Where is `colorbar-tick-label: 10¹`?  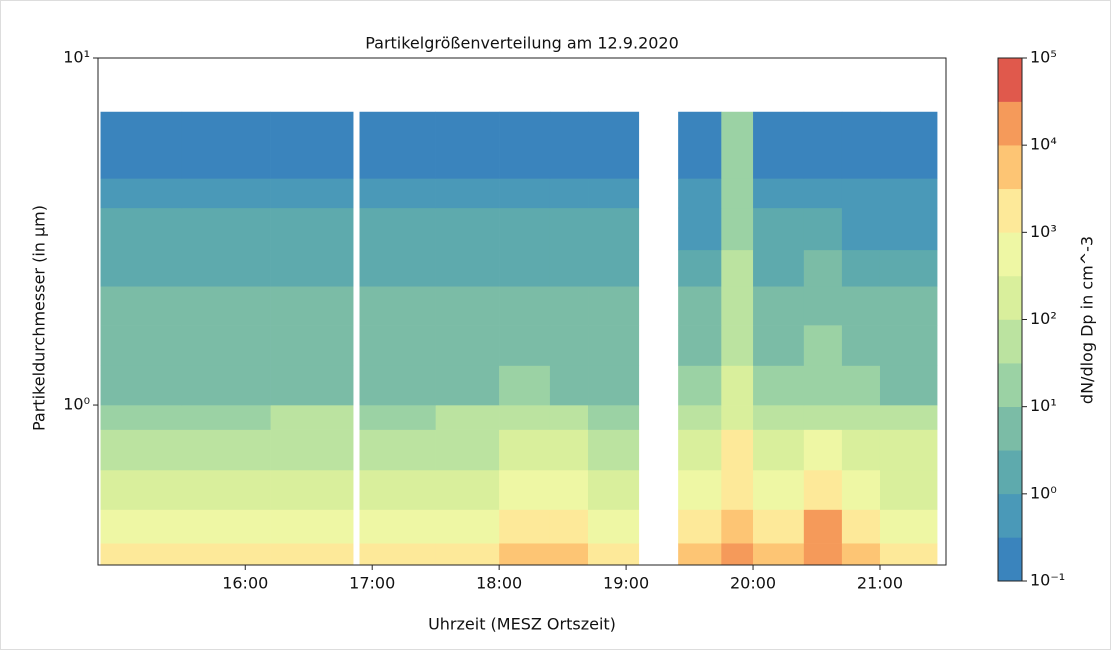 colorbar-tick-label: 10¹ is located at coordinates (1043, 405).